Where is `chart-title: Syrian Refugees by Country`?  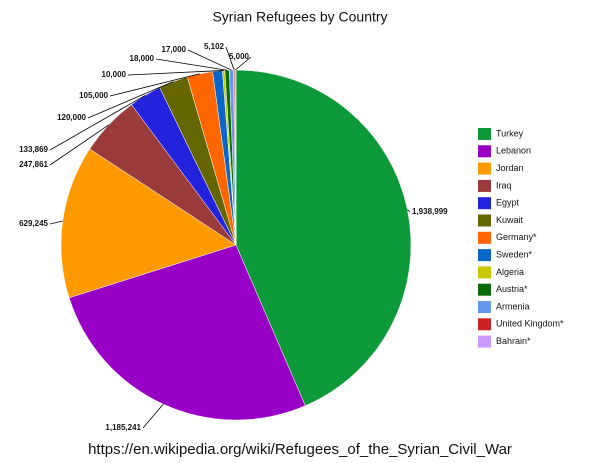 chart-title: Syrian Refugees by Country is located at coordinates (299, 17).